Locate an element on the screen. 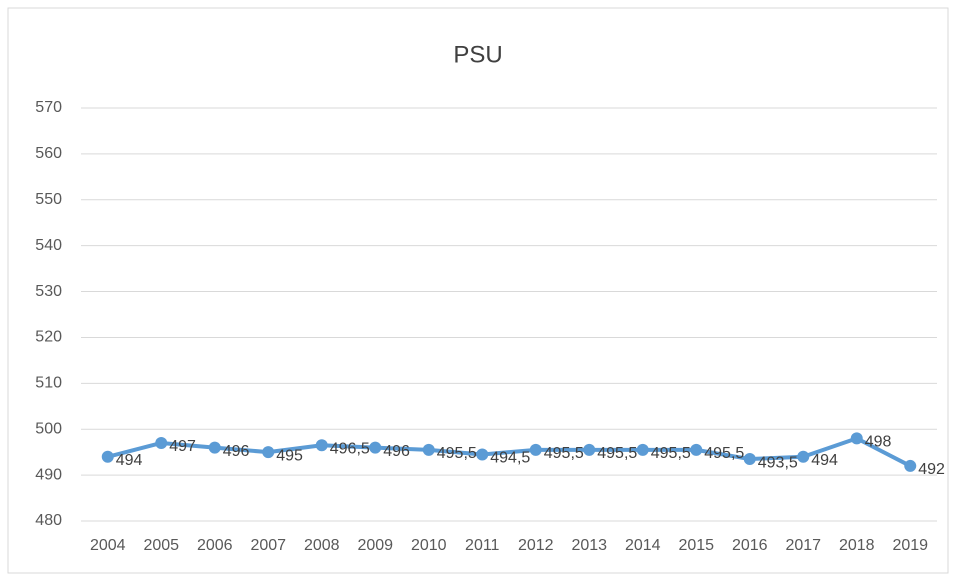 This screenshot has width=956, height=579. y-tick-label: 480 is located at coordinates (48, 520).